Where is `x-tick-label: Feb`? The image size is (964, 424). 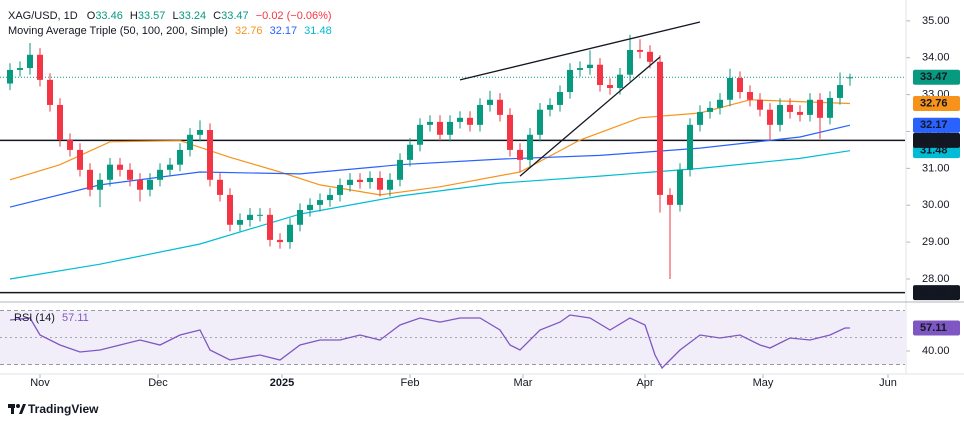
x-tick-label: Feb is located at coordinates (410, 383).